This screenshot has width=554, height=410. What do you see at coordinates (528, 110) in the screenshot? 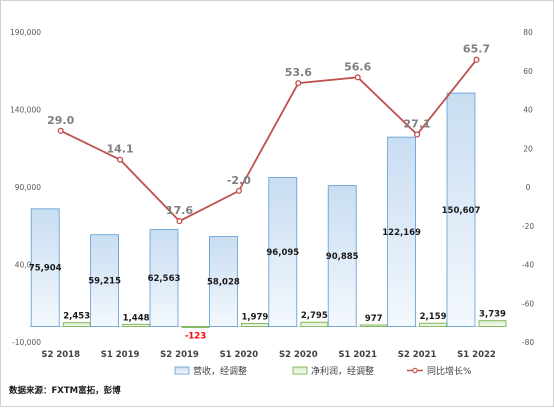
I see `right-axis-tick: 40` at bounding box center [528, 110].